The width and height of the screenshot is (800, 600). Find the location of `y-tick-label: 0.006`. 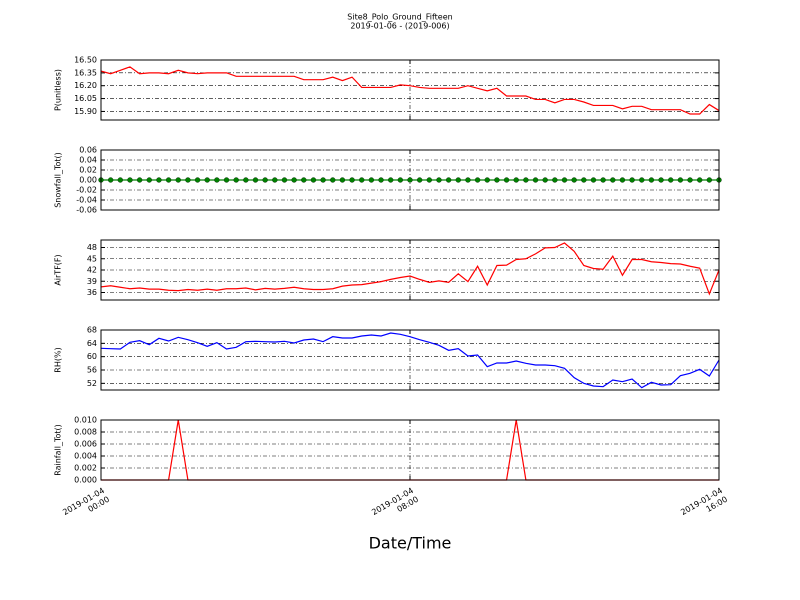

y-tick-label: 0.006 is located at coordinates (85, 444).